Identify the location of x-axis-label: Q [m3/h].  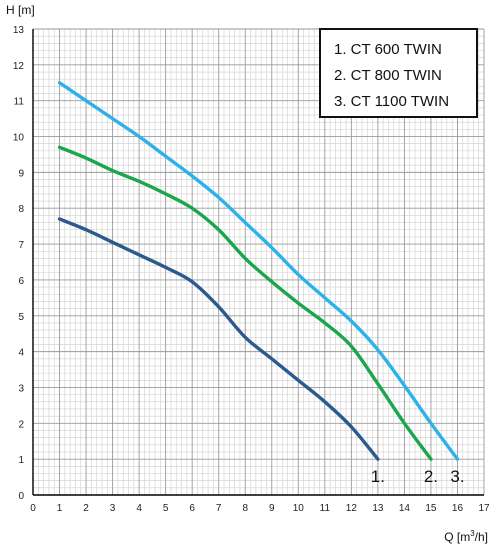
(466, 536).